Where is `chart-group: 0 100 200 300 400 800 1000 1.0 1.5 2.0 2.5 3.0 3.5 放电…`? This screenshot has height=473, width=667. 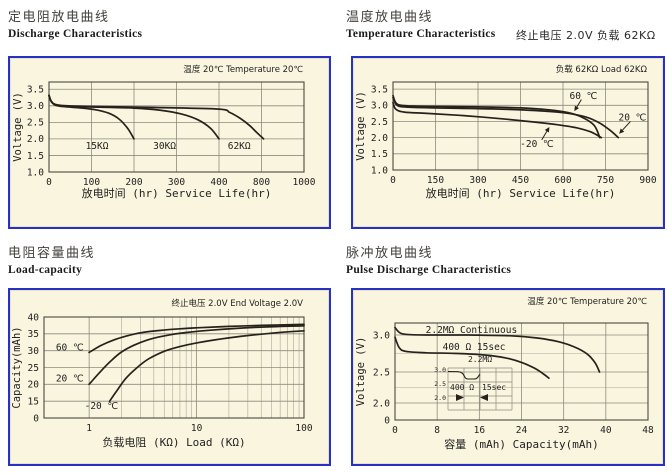 chart-group: 0 100 200 300 400 800 1000 1.0 1.5 2.0 2.5 3.0 3.5 放电… is located at coordinates (164, 132).